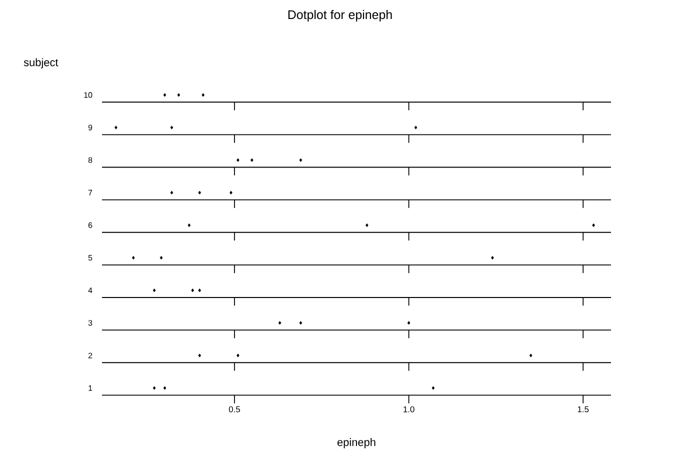  Describe the element at coordinates (340, 16) in the screenshot. I see `chart-title: Dotplot for epineph` at that location.